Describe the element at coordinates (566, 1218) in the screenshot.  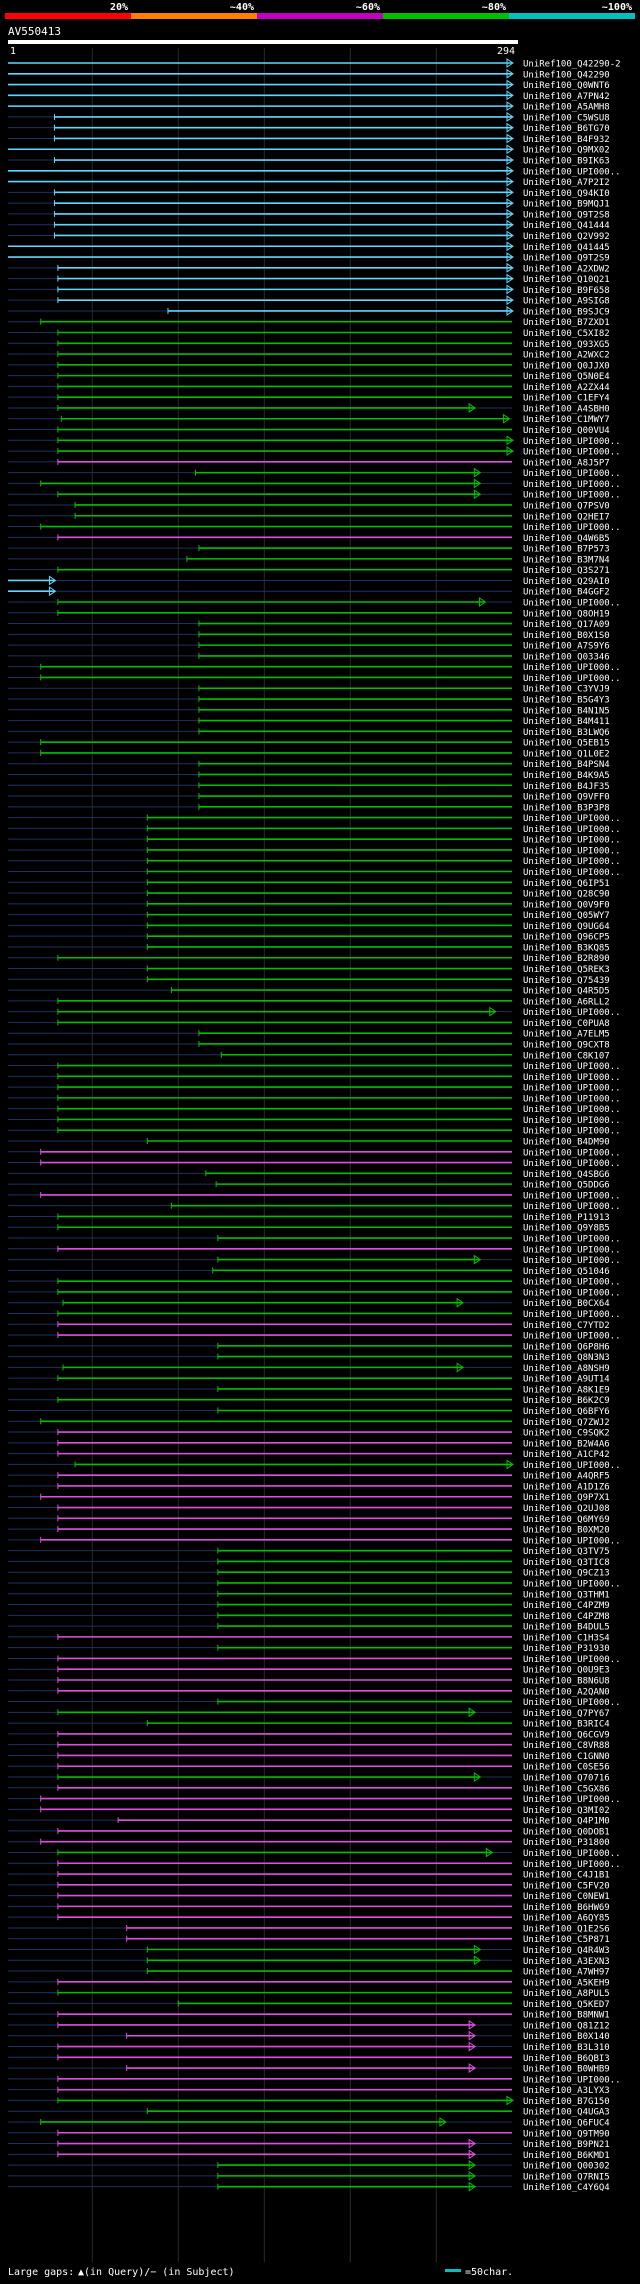
I see `hit-label: UniRef100_P11913` at that location.